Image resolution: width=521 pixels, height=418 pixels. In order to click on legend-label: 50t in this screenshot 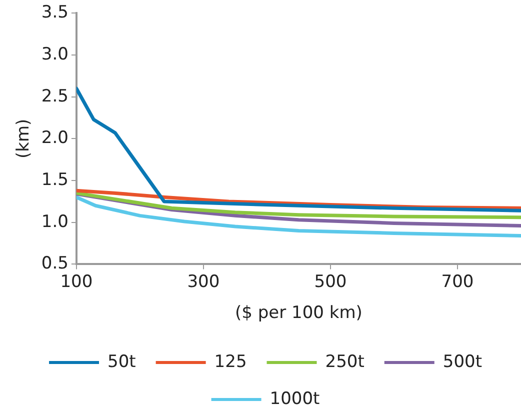, I will do `click(122, 362)`.